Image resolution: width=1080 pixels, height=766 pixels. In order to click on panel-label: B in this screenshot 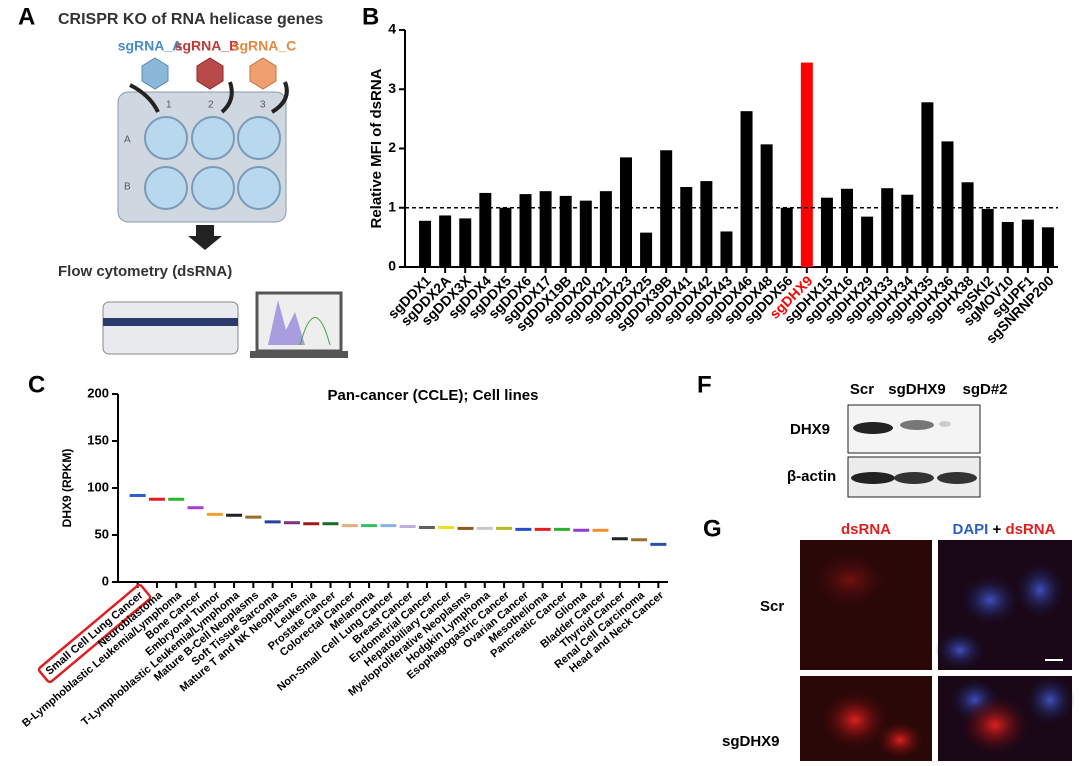, I will do `click(370, 16)`.